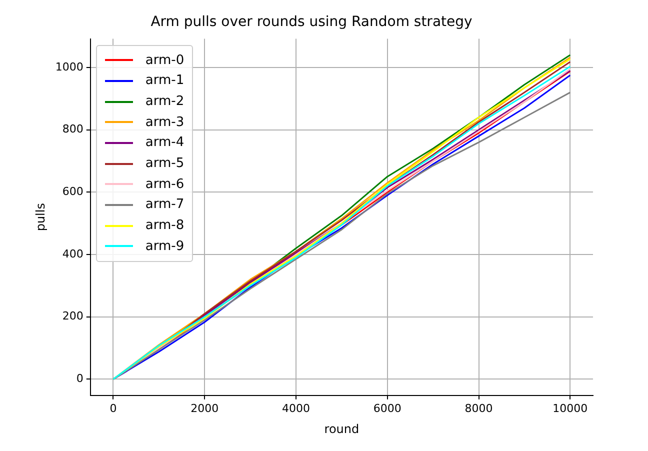 The width and height of the screenshot is (648, 451). Describe the element at coordinates (164, 60) in the screenshot. I see `legend-label: arm-0` at that location.